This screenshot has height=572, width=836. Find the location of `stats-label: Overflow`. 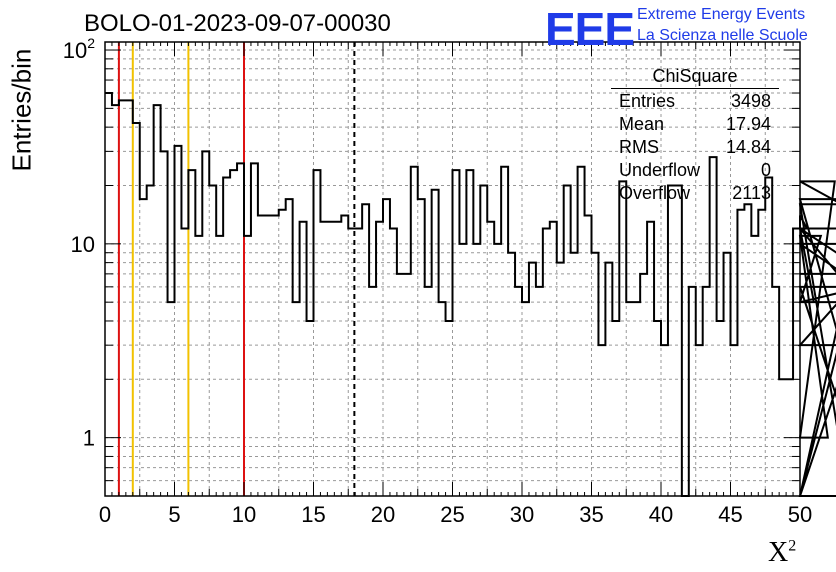

stats-label: Overflow is located at coordinates (655, 193).